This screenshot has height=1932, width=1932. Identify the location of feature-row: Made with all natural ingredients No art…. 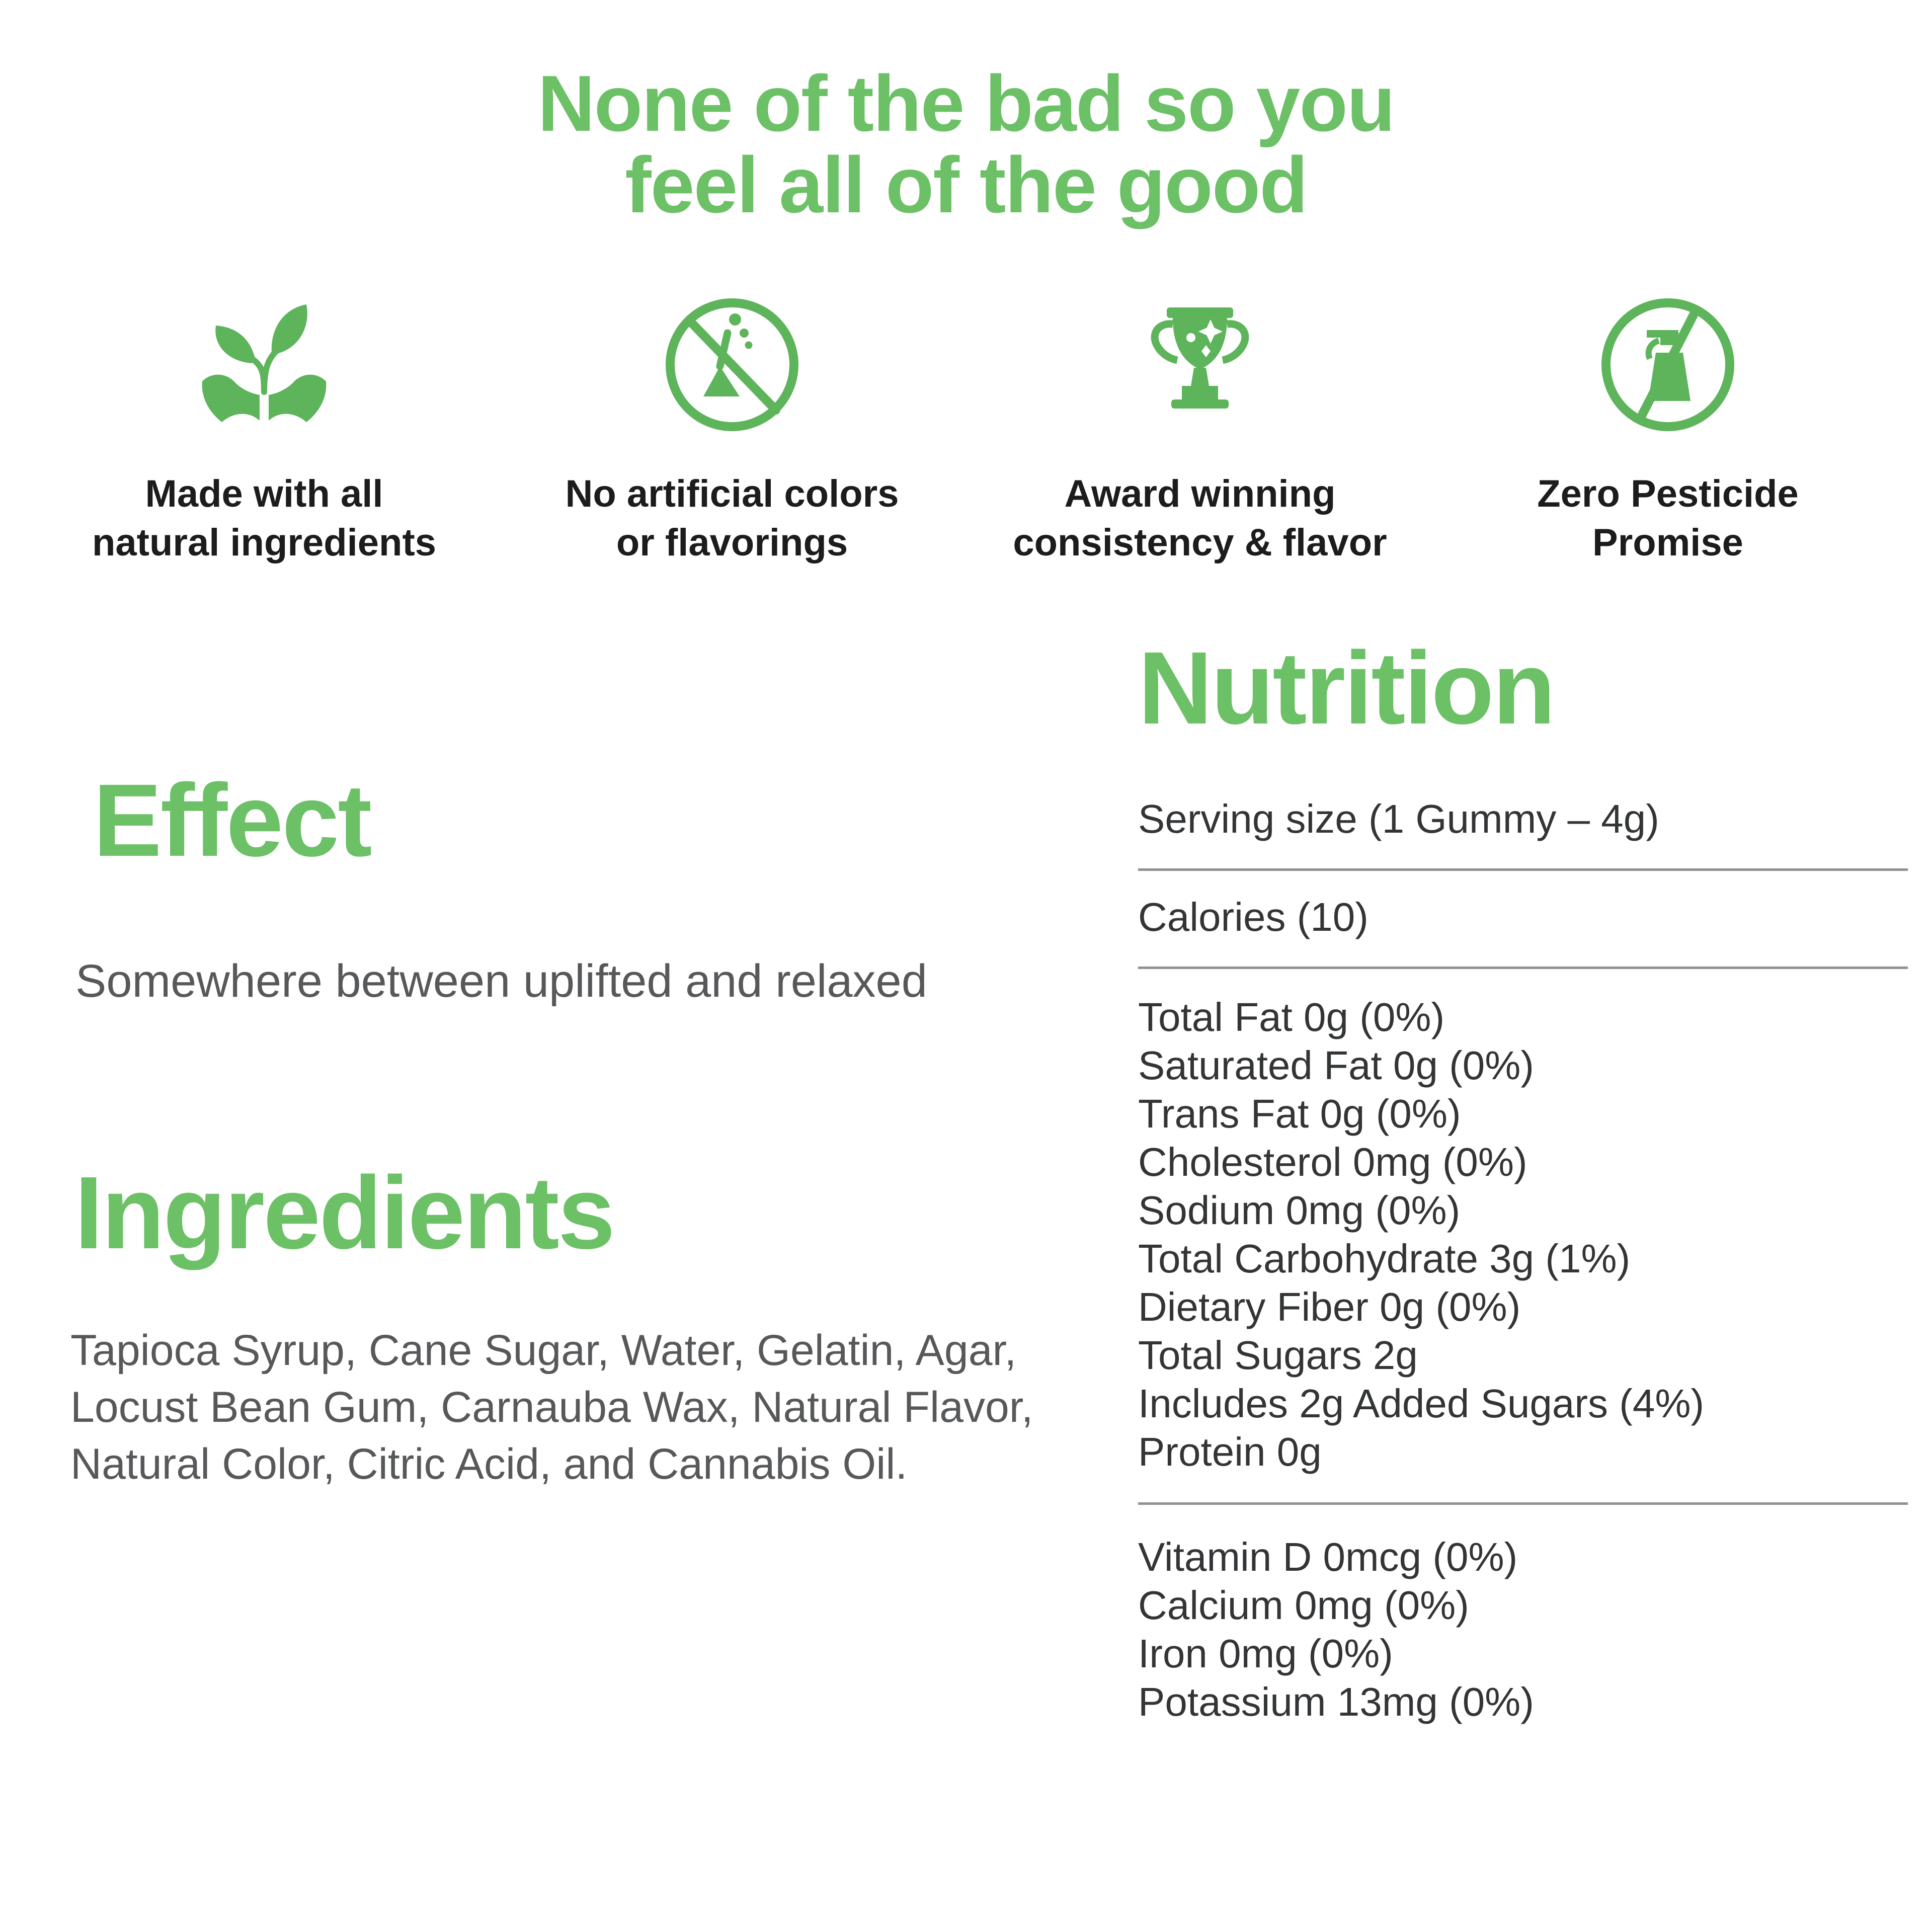
(966, 428).